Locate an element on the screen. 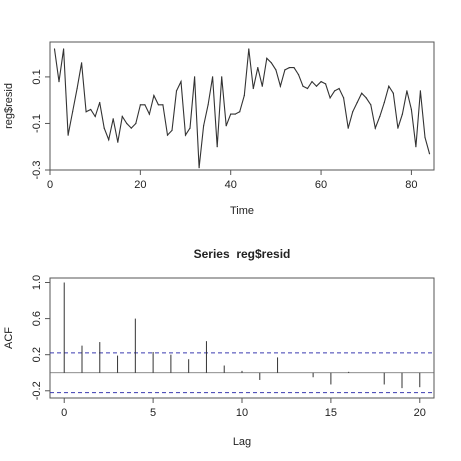 The image size is (461, 461). y-tick-label: -0.1 is located at coordinates (37, 123).